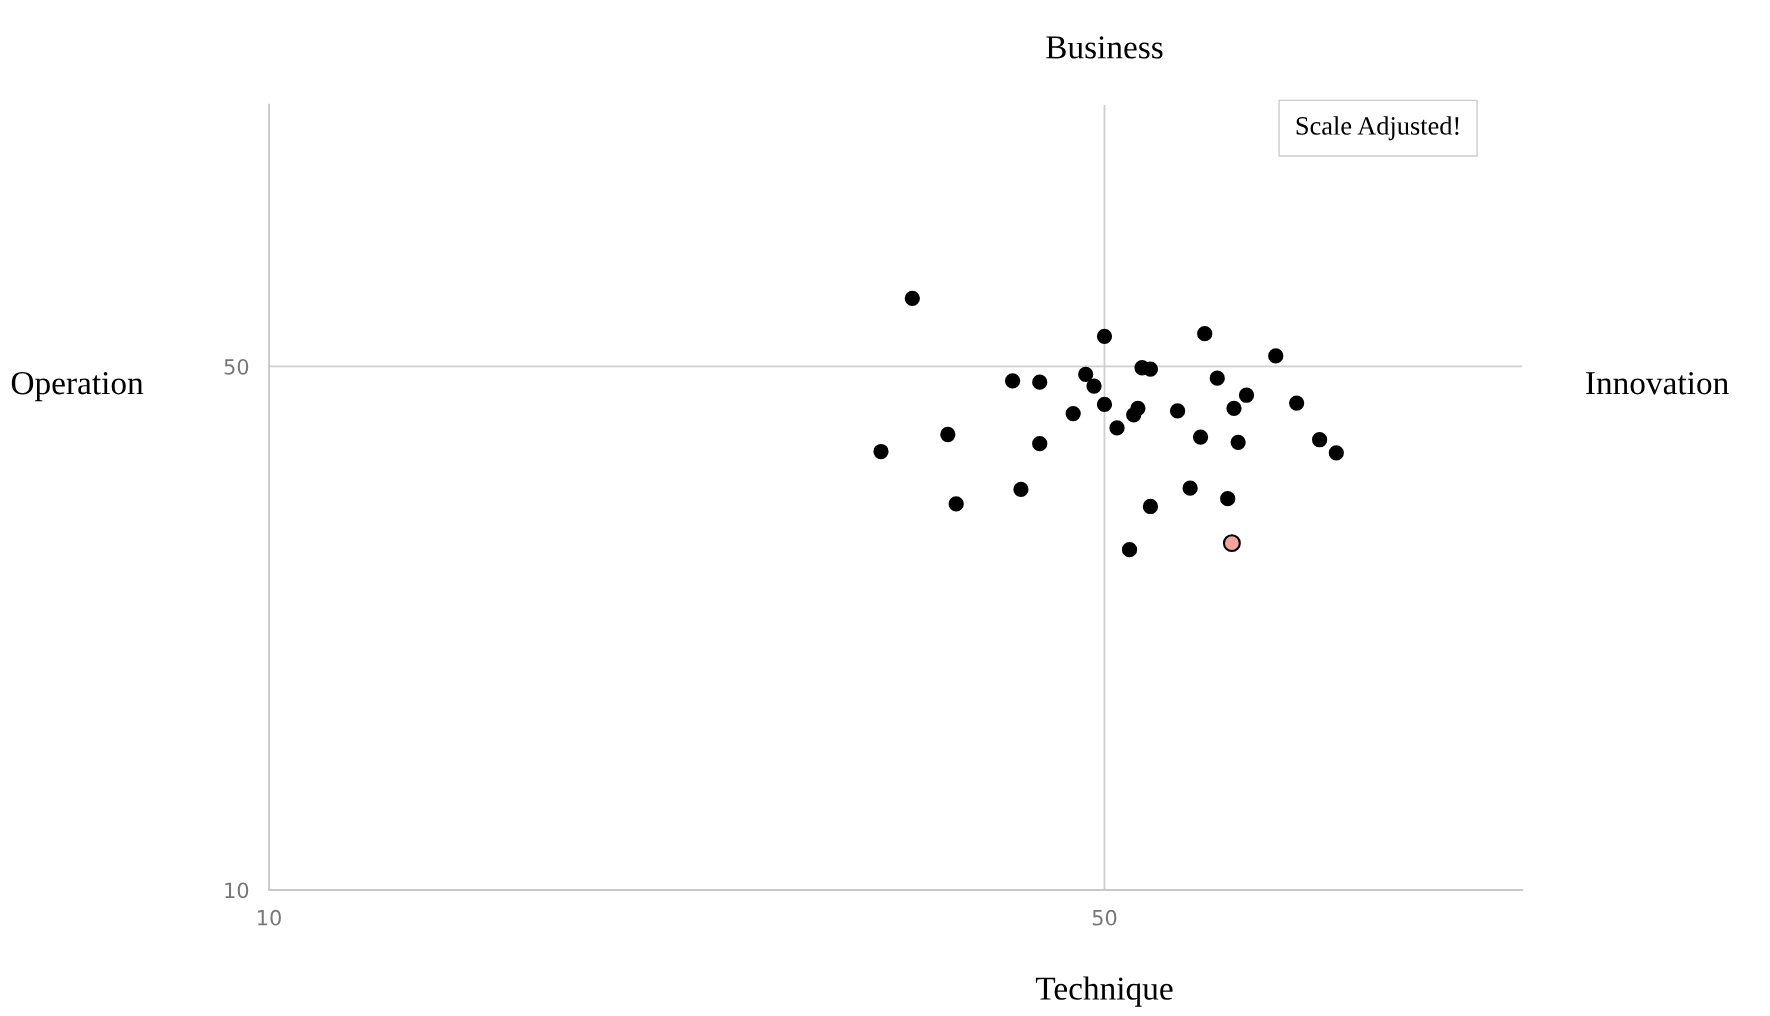 The height and width of the screenshot is (1016, 1770). I want to click on chart-title: Business, so click(1104, 47).